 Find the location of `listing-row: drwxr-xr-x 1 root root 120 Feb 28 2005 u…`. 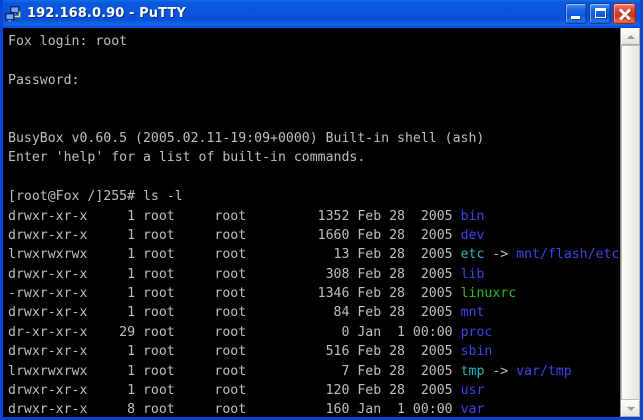

listing-row: drwxr-xr-x 1 root root 120 Feb 28 2005 u… is located at coordinates (246, 391).